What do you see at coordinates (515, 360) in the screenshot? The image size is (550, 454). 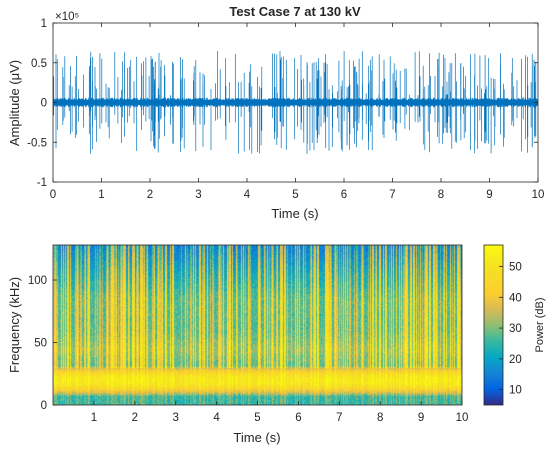 I see `colorbar-tick-label: 20` at bounding box center [515, 360].